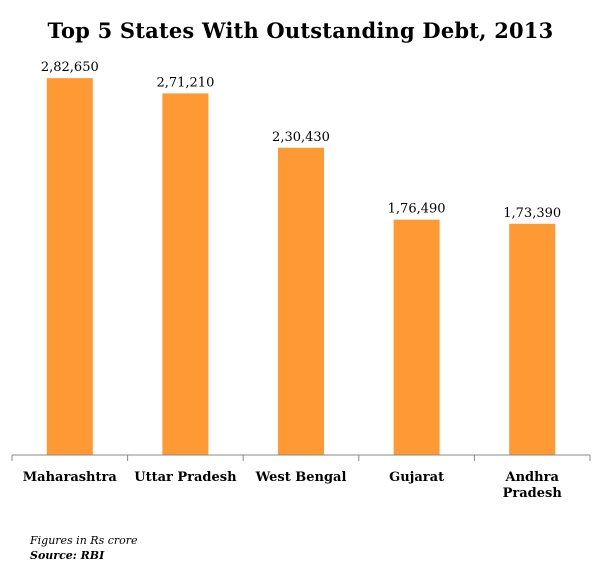 This screenshot has height=577, width=601. I want to click on bar-gujarat, so click(416, 337).